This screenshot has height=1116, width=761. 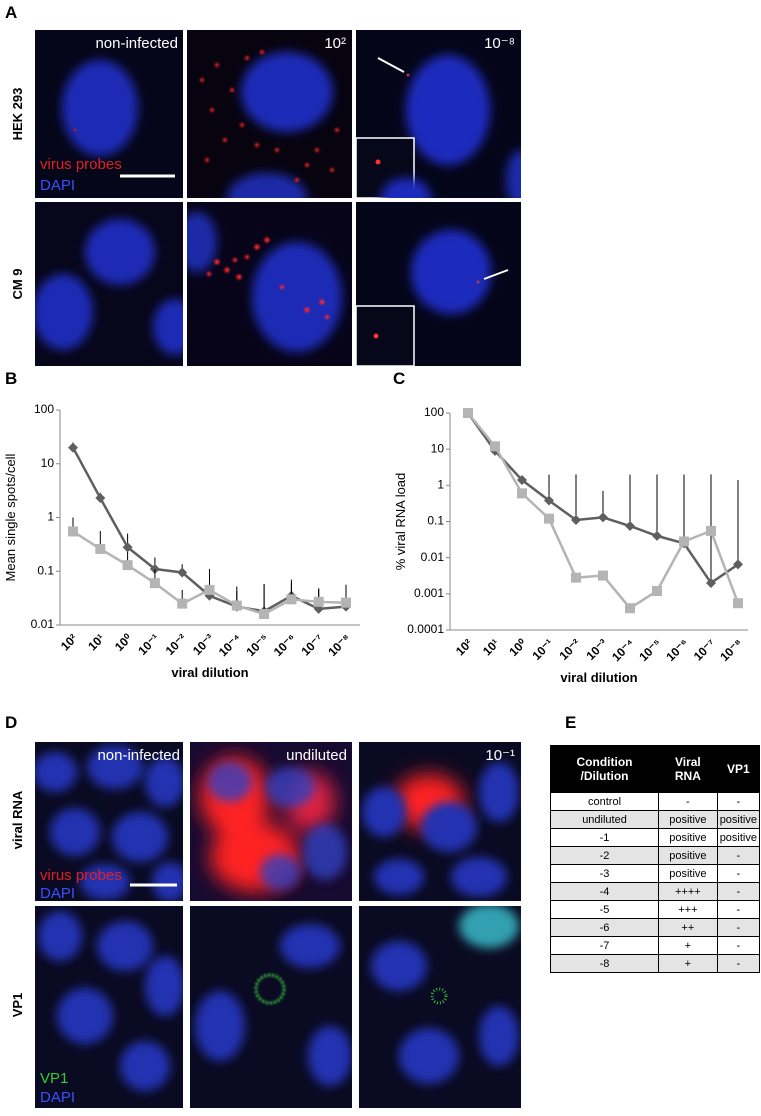 I want to click on table-cell: undiluted, so click(x=604, y=819).